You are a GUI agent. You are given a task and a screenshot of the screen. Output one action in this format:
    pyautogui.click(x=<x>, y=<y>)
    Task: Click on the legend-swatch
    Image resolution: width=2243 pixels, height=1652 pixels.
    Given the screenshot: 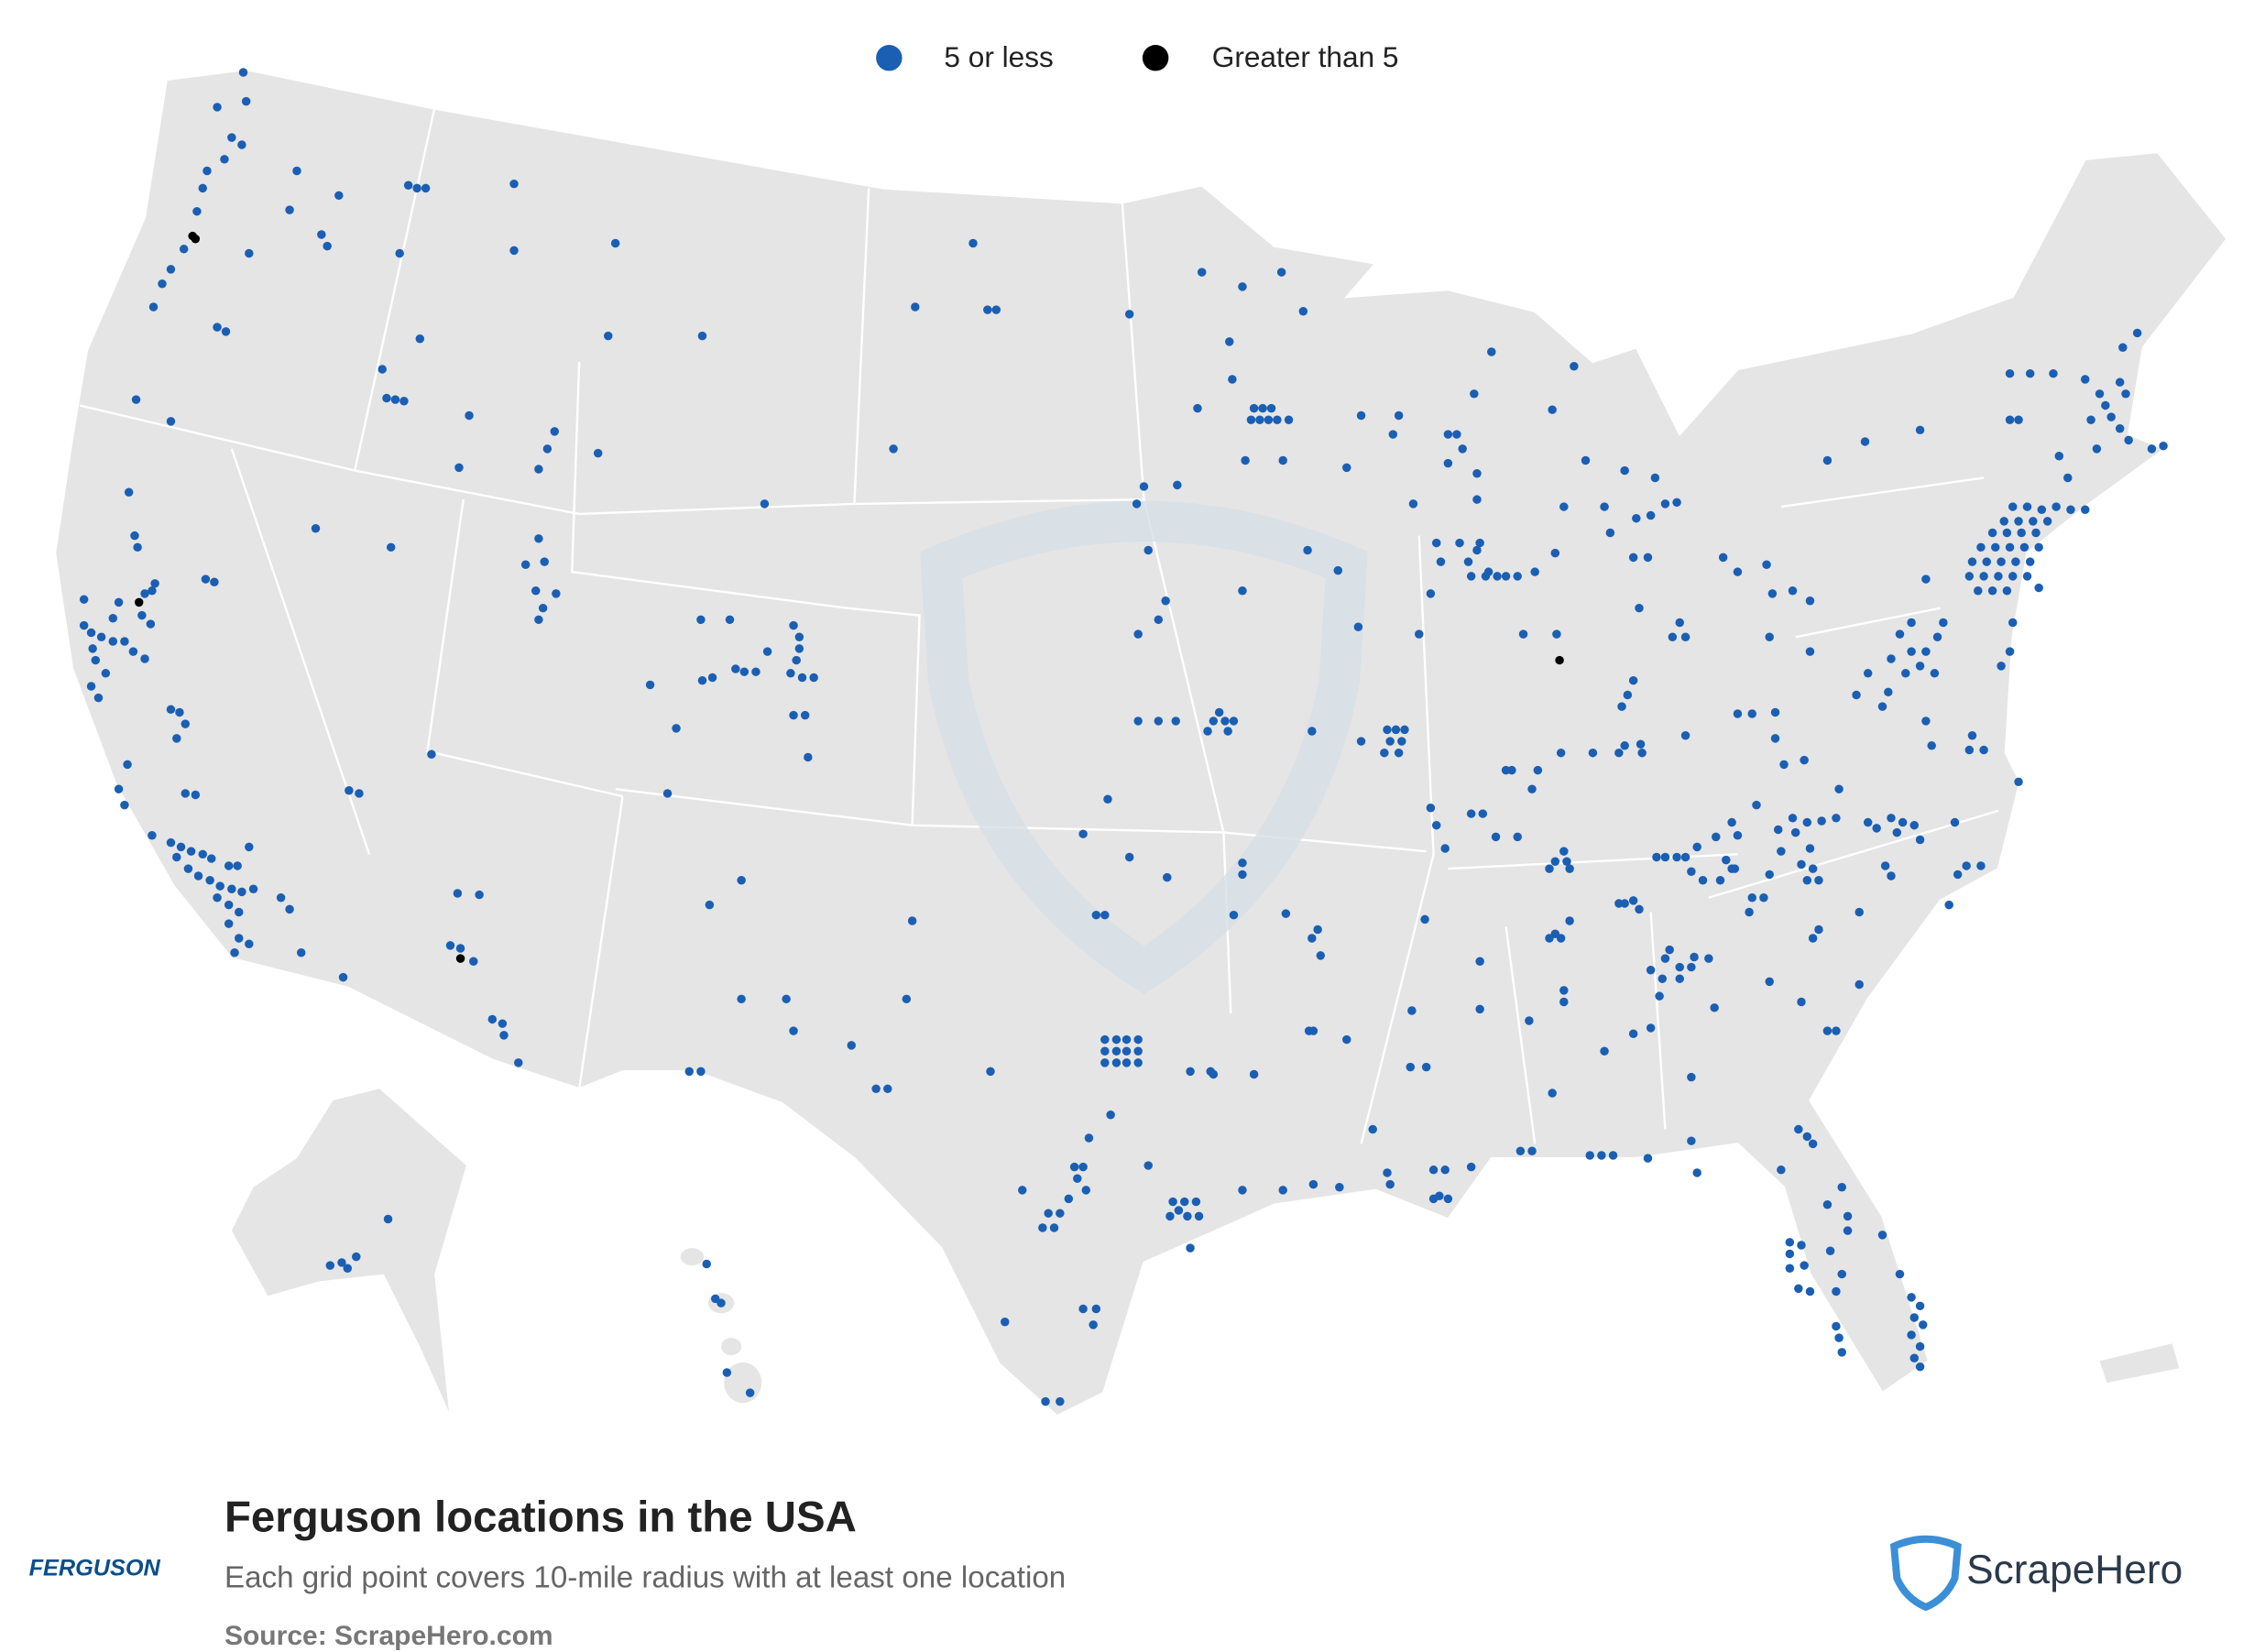 What is the action you would take?
    pyautogui.click(x=1155, y=57)
    